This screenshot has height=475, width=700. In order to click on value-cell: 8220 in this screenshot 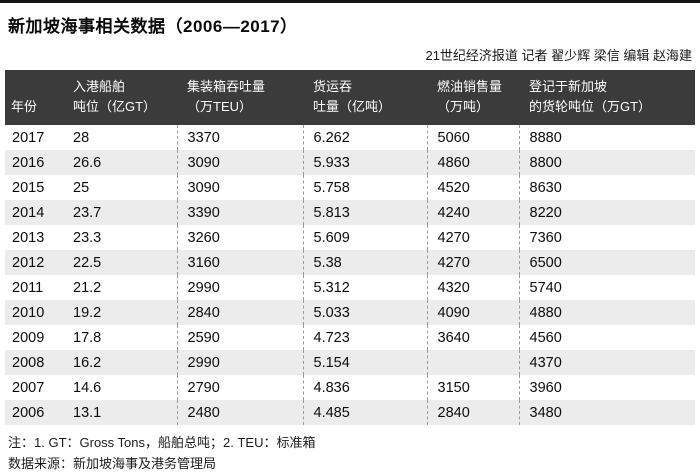, I will do `click(606, 213)`.